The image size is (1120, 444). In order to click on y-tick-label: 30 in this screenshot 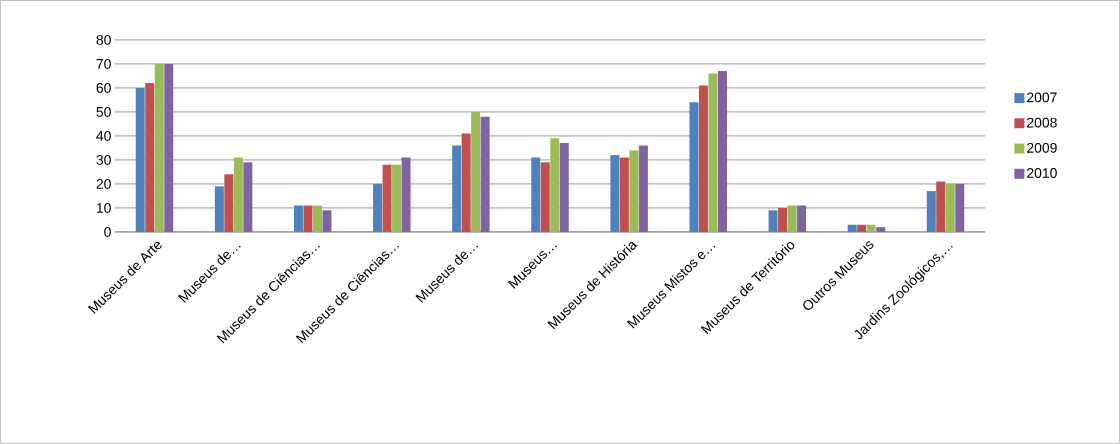, I will do `click(103, 160)`.